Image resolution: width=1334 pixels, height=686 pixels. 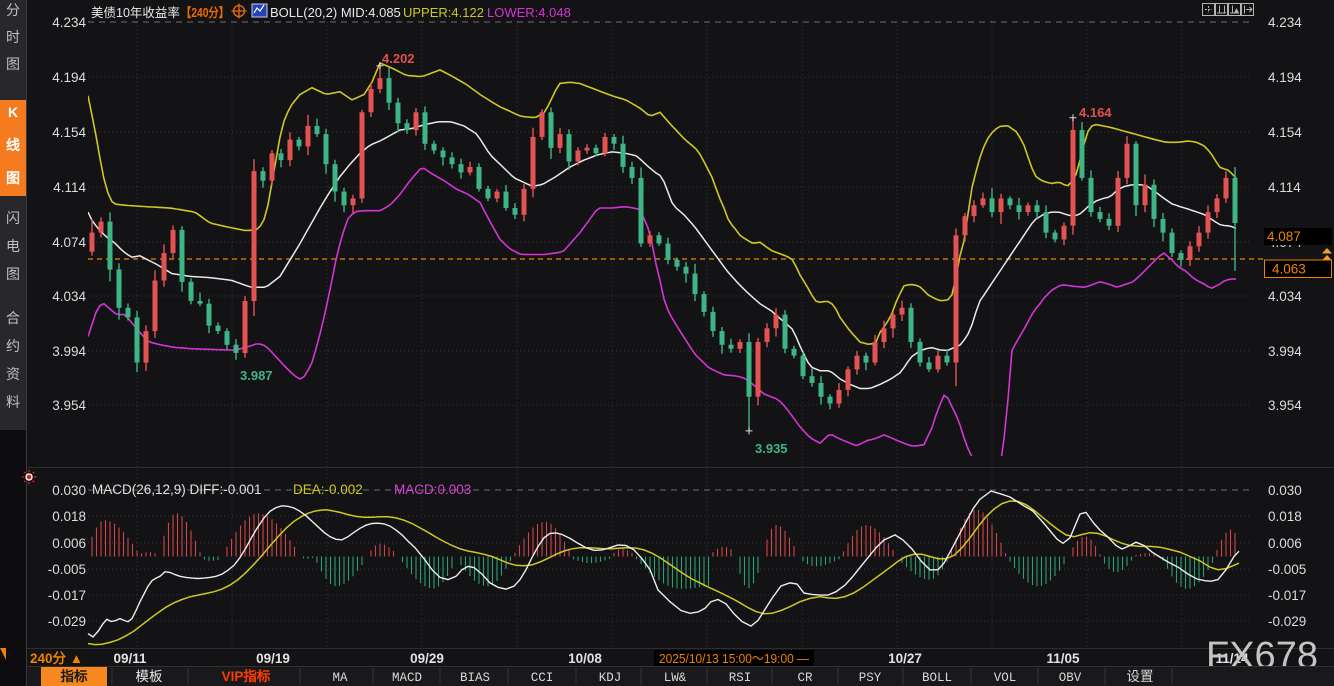 What do you see at coordinates (870, 678) in the screenshot?
I see `svg-text: PSY` at bounding box center [870, 678].